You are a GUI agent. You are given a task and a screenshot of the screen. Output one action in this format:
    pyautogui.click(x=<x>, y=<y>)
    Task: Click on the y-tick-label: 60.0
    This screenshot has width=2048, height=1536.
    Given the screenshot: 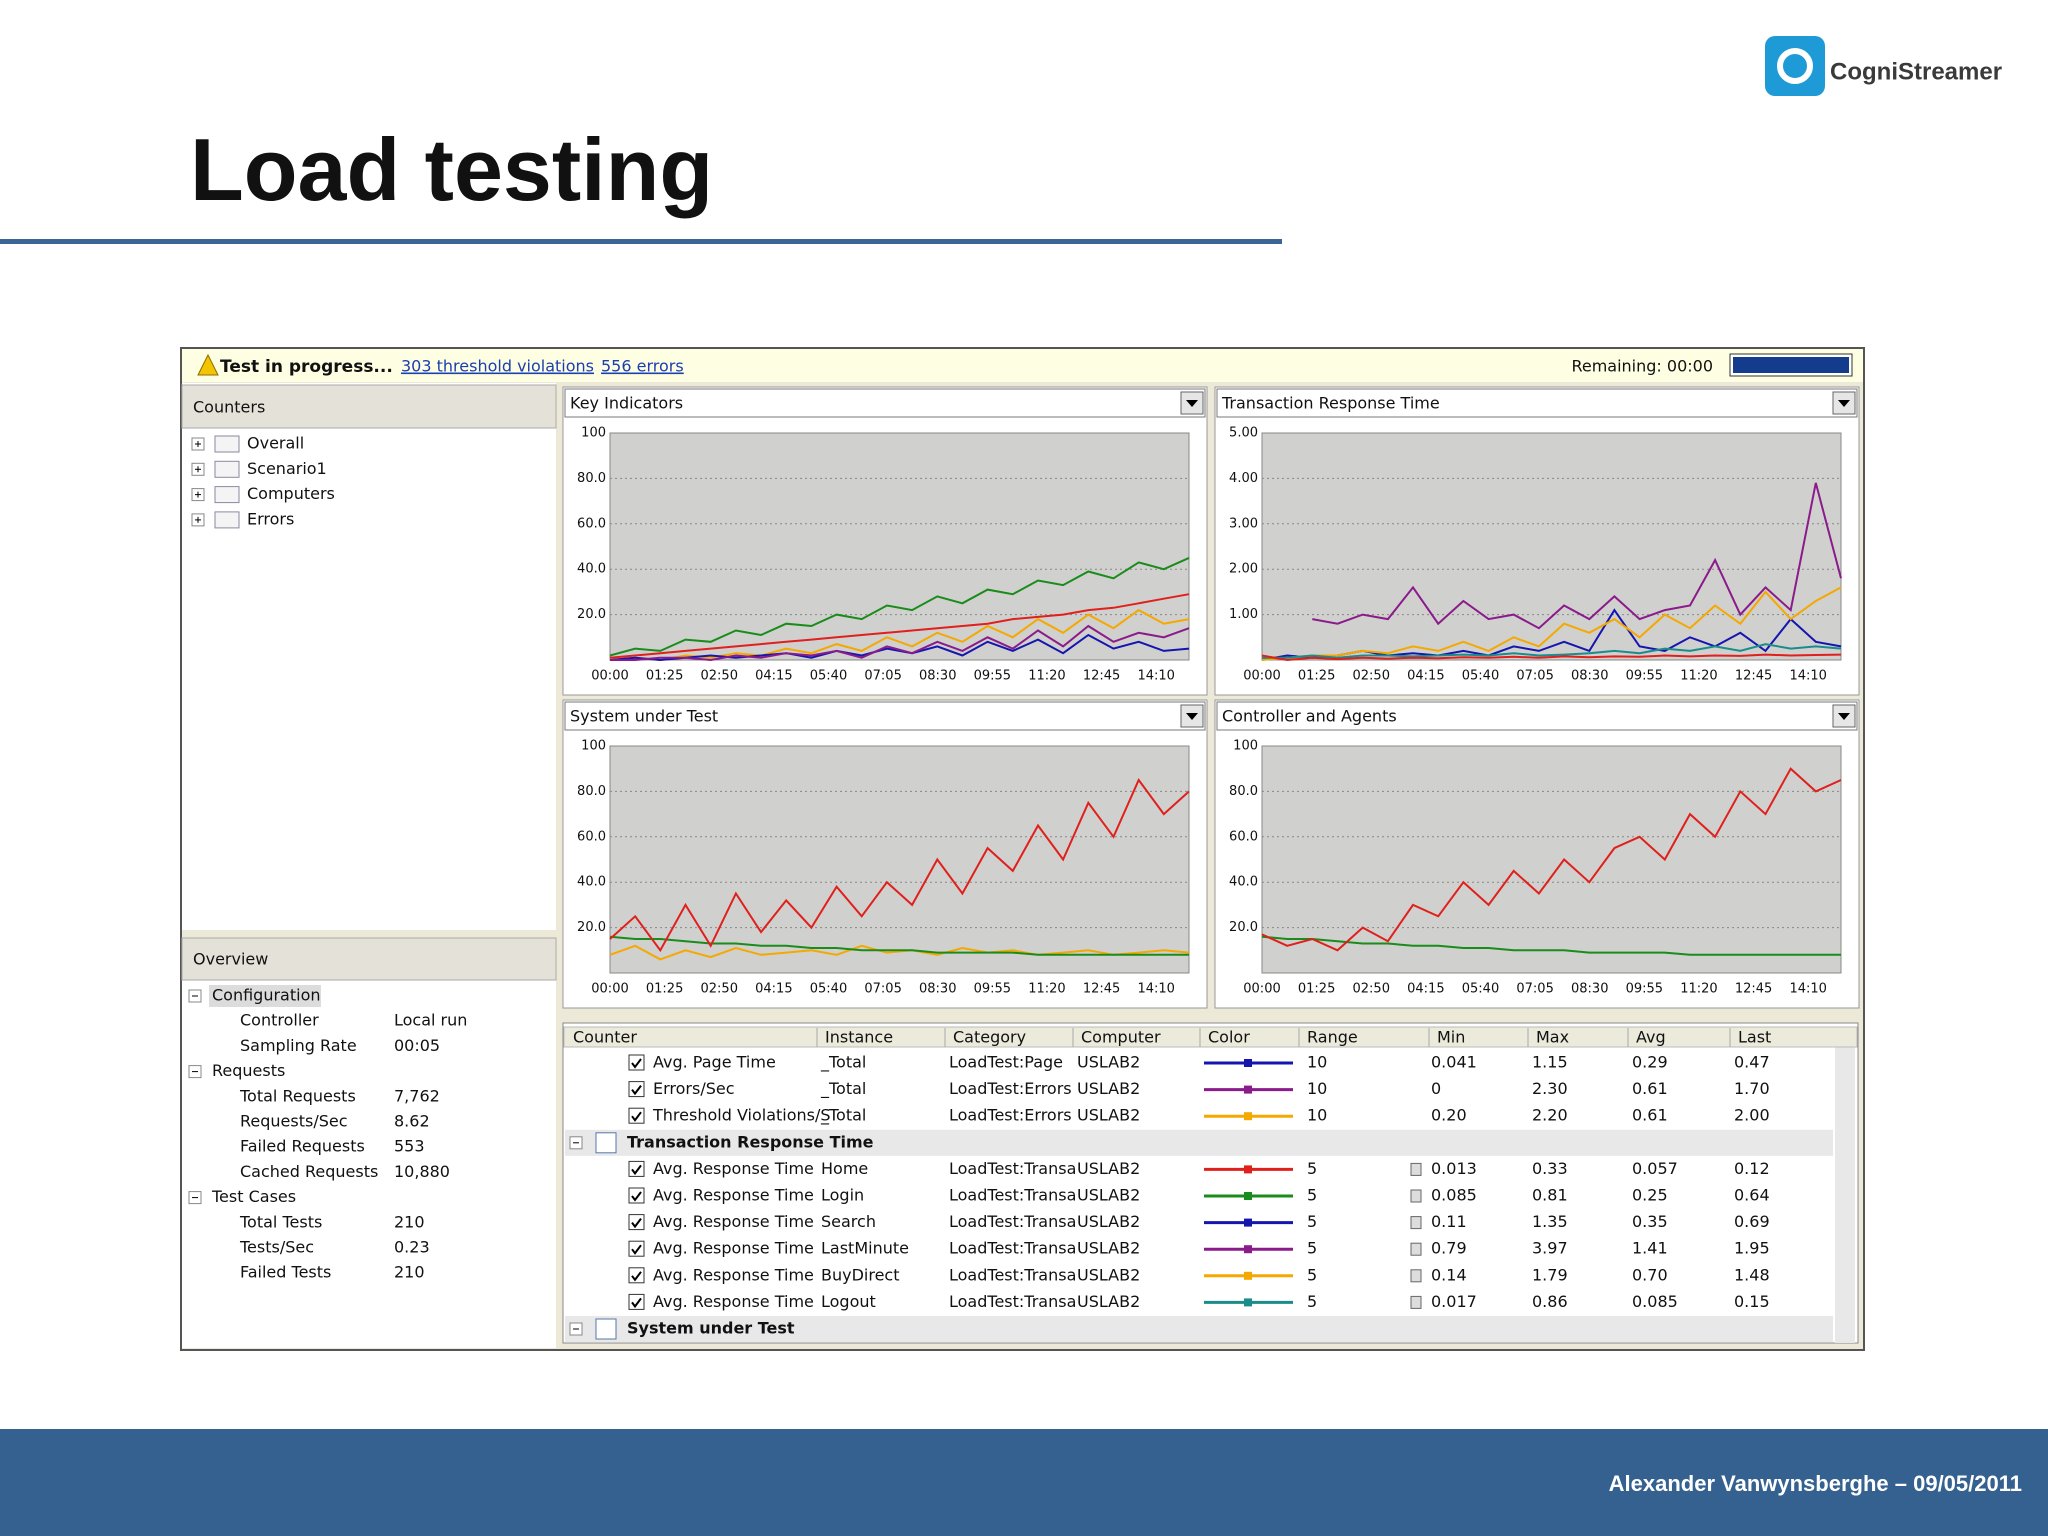 What is the action you would take?
    pyautogui.click(x=1243, y=836)
    